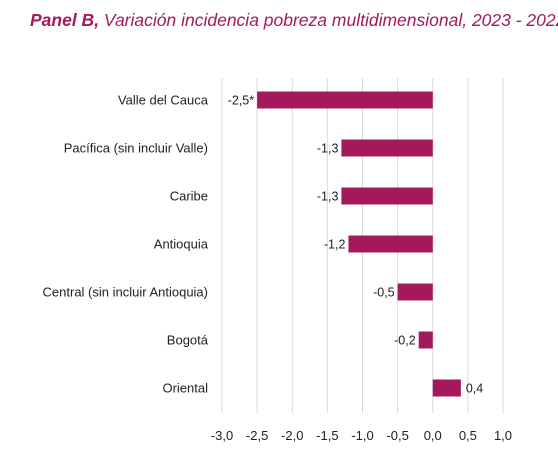 This screenshot has width=558, height=475. Describe the element at coordinates (222, 435) in the screenshot. I see `x-tick-label: -3,0` at that location.